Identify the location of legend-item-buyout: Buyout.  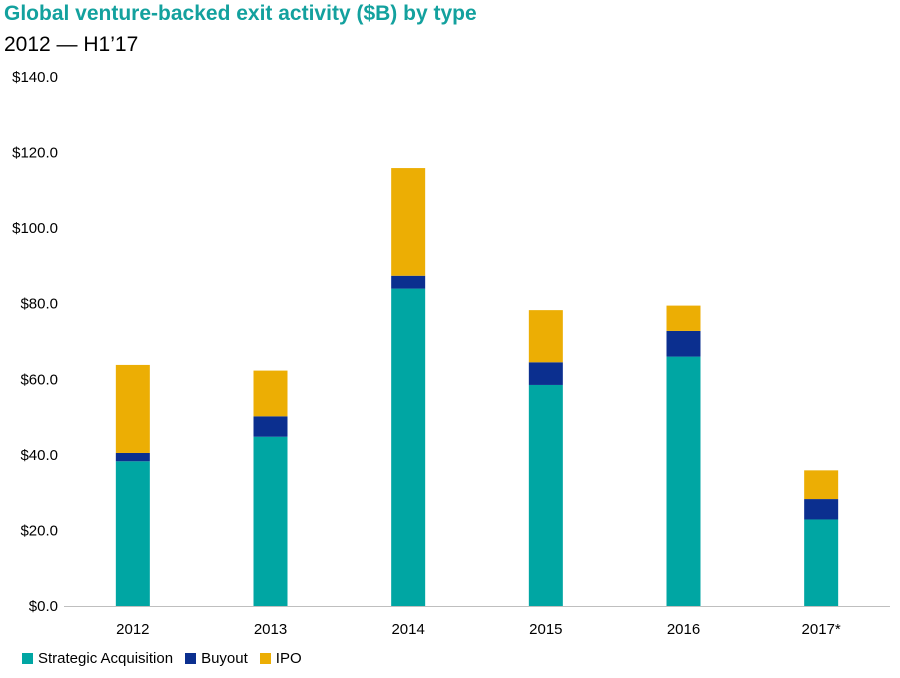
(216, 658).